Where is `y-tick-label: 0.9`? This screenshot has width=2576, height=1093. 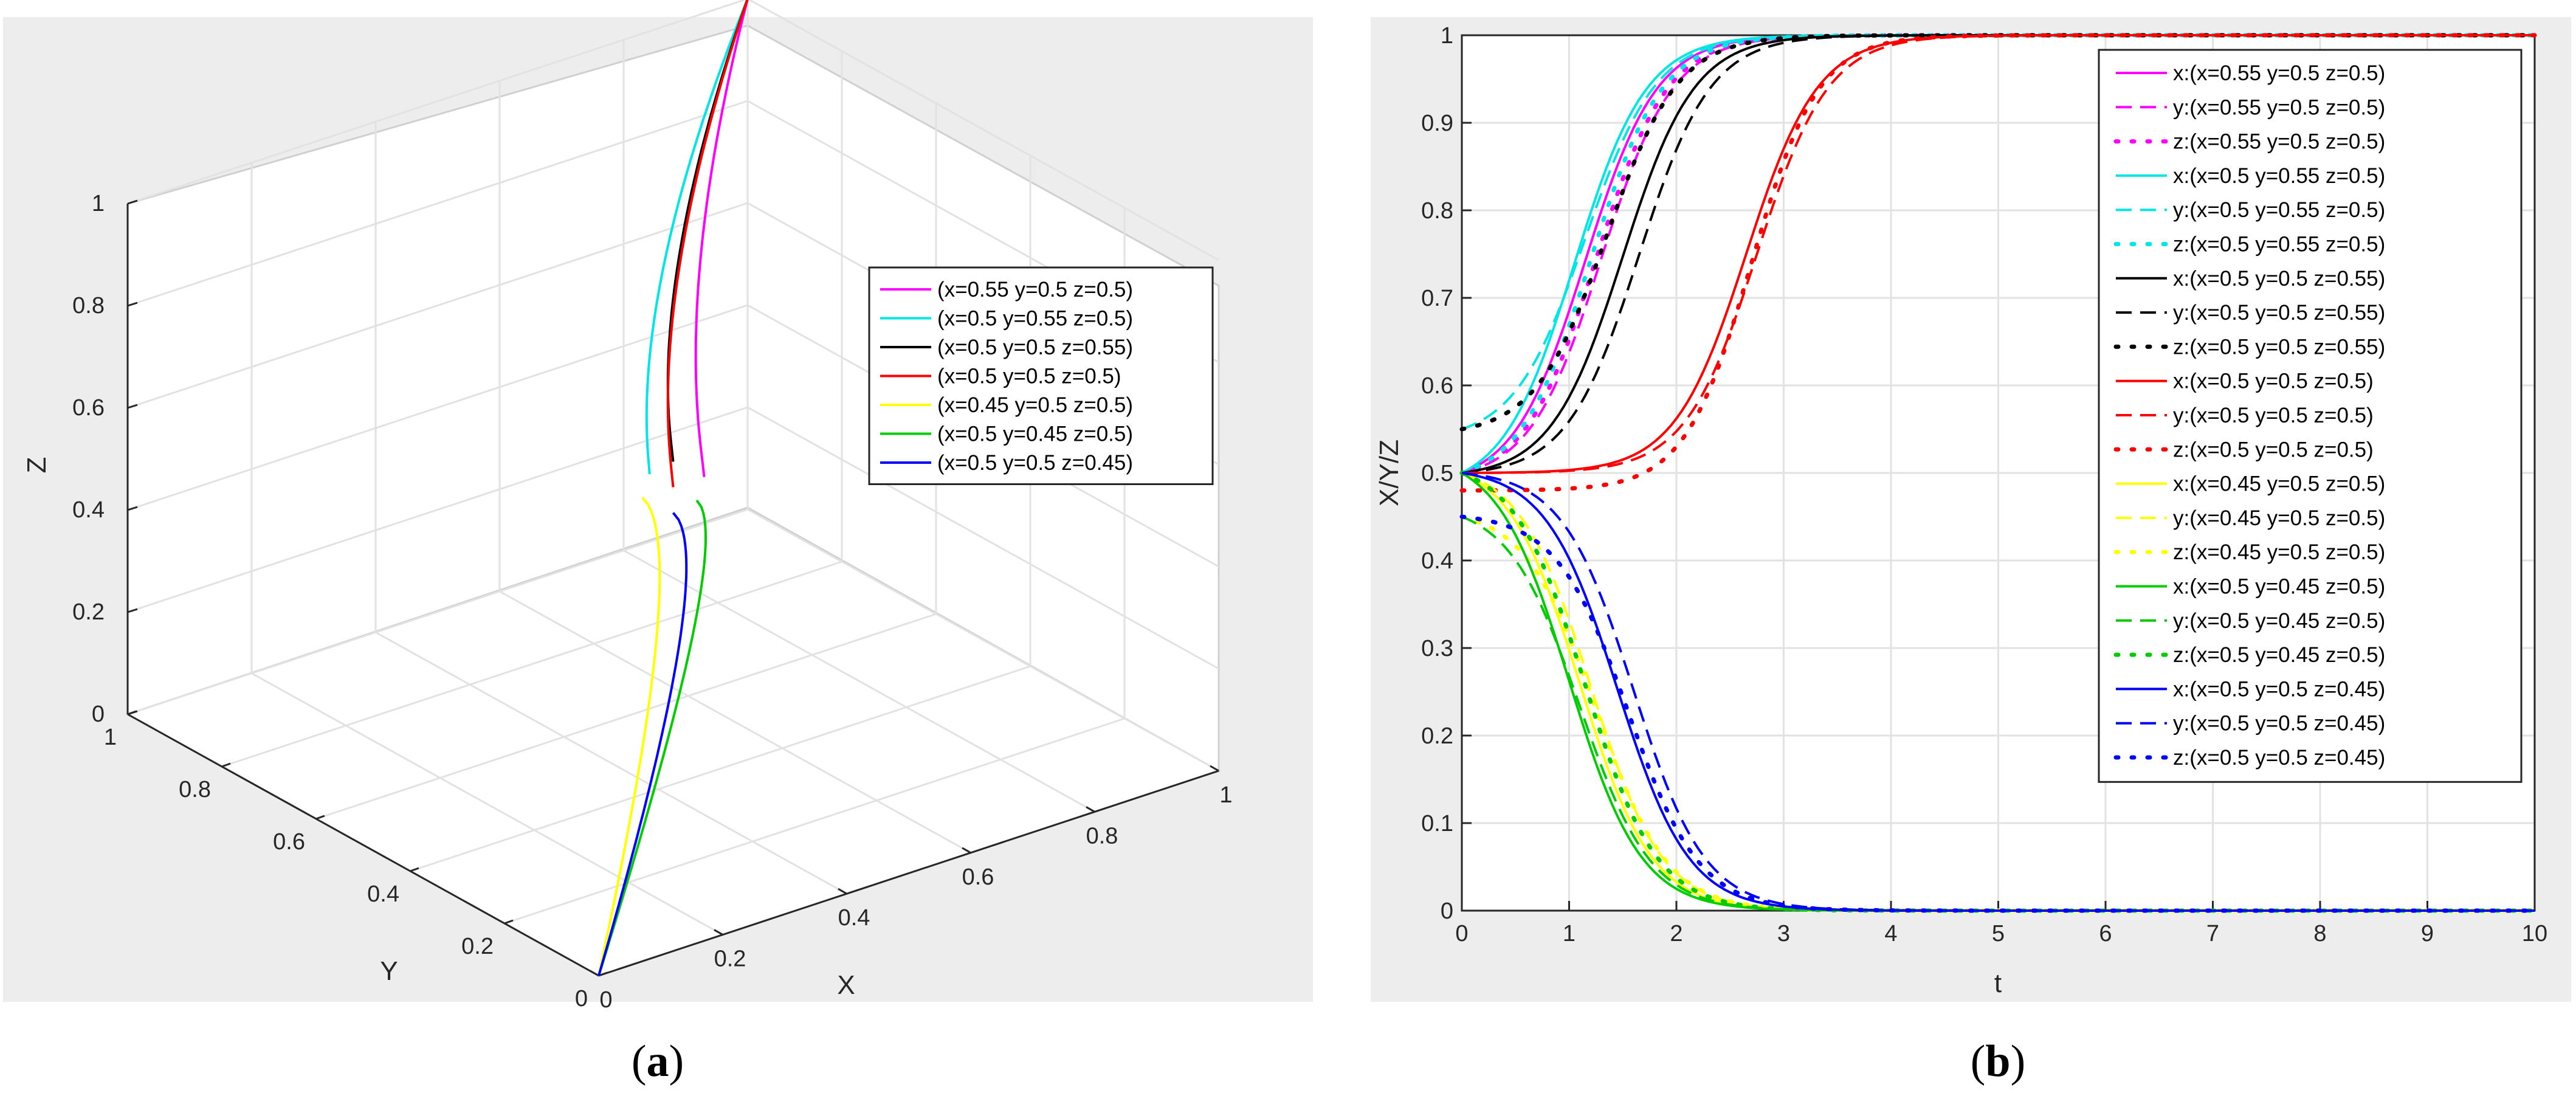
y-tick-label: 0.9 is located at coordinates (1437, 123).